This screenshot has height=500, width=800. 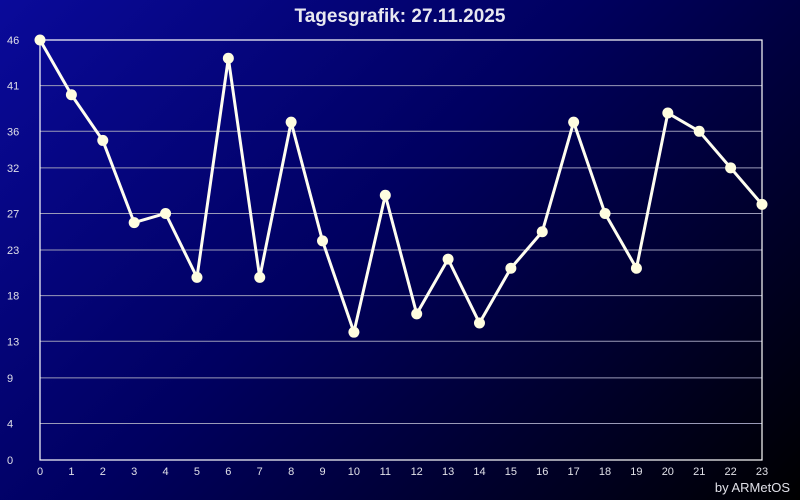 What do you see at coordinates (40, 472) in the screenshot?
I see `x-tick-label: 0` at bounding box center [40, 472].